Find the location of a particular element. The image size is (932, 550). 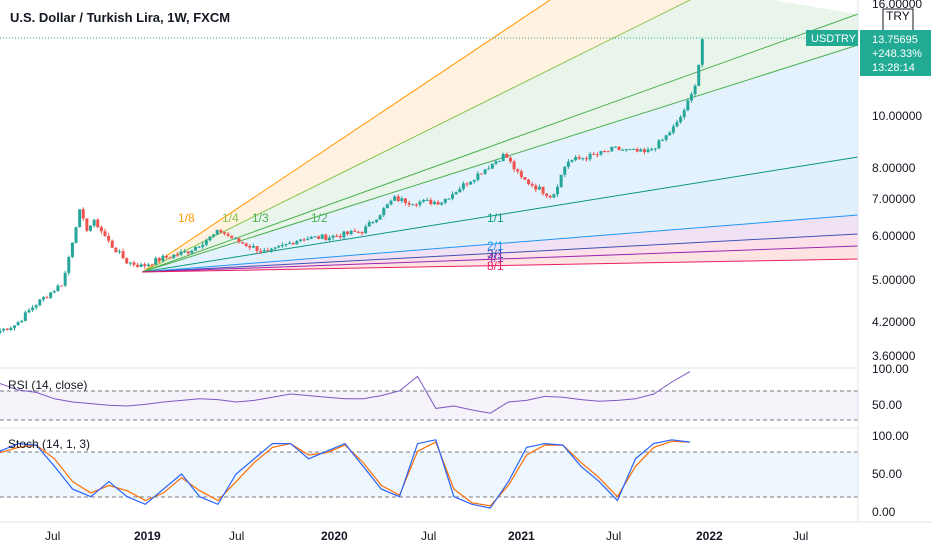

stoch-tick: 0.00 is located at coordinates (884, 512).